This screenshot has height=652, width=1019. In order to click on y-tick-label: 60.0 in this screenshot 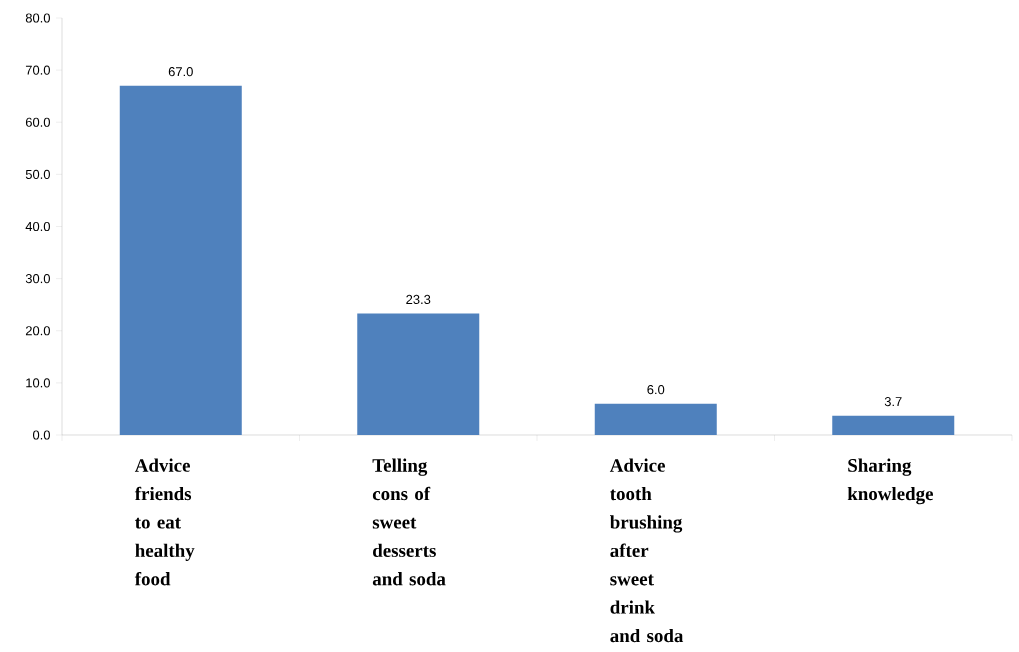, I will do `click(37, 122)`.